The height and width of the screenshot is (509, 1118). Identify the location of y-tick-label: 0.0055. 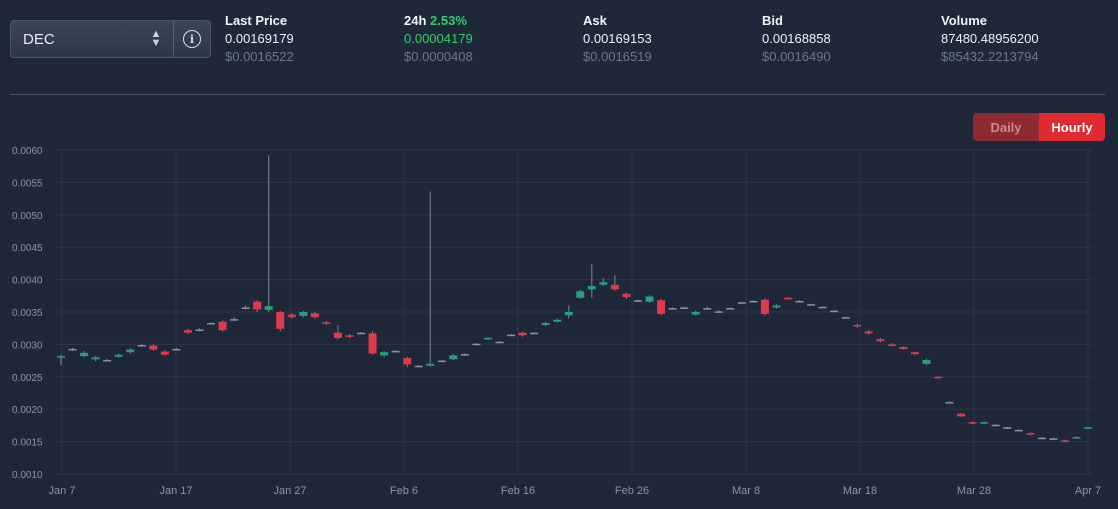
(27, 183).